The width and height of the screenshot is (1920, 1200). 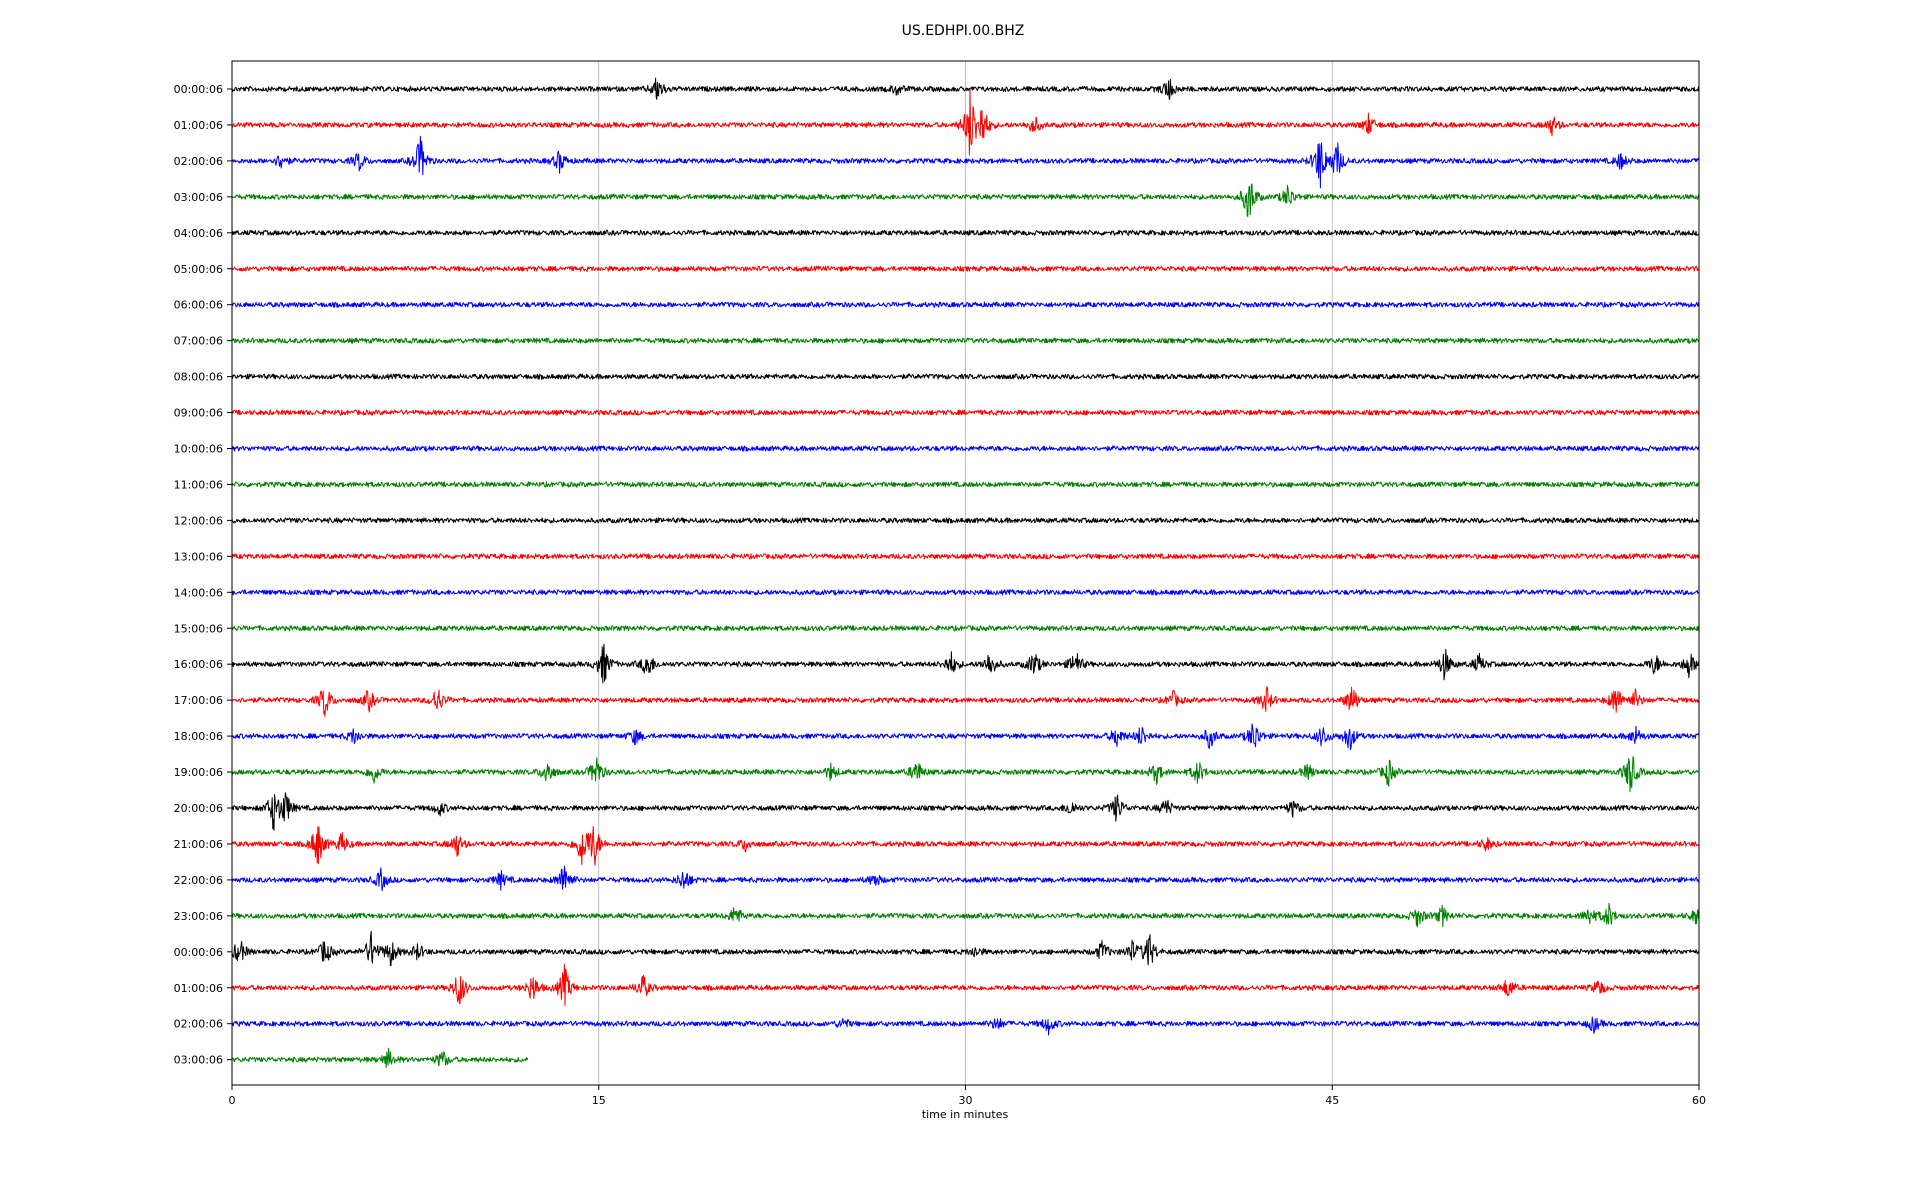 I want to click on x-tick-label: 0, so click(x=232, y=1100).